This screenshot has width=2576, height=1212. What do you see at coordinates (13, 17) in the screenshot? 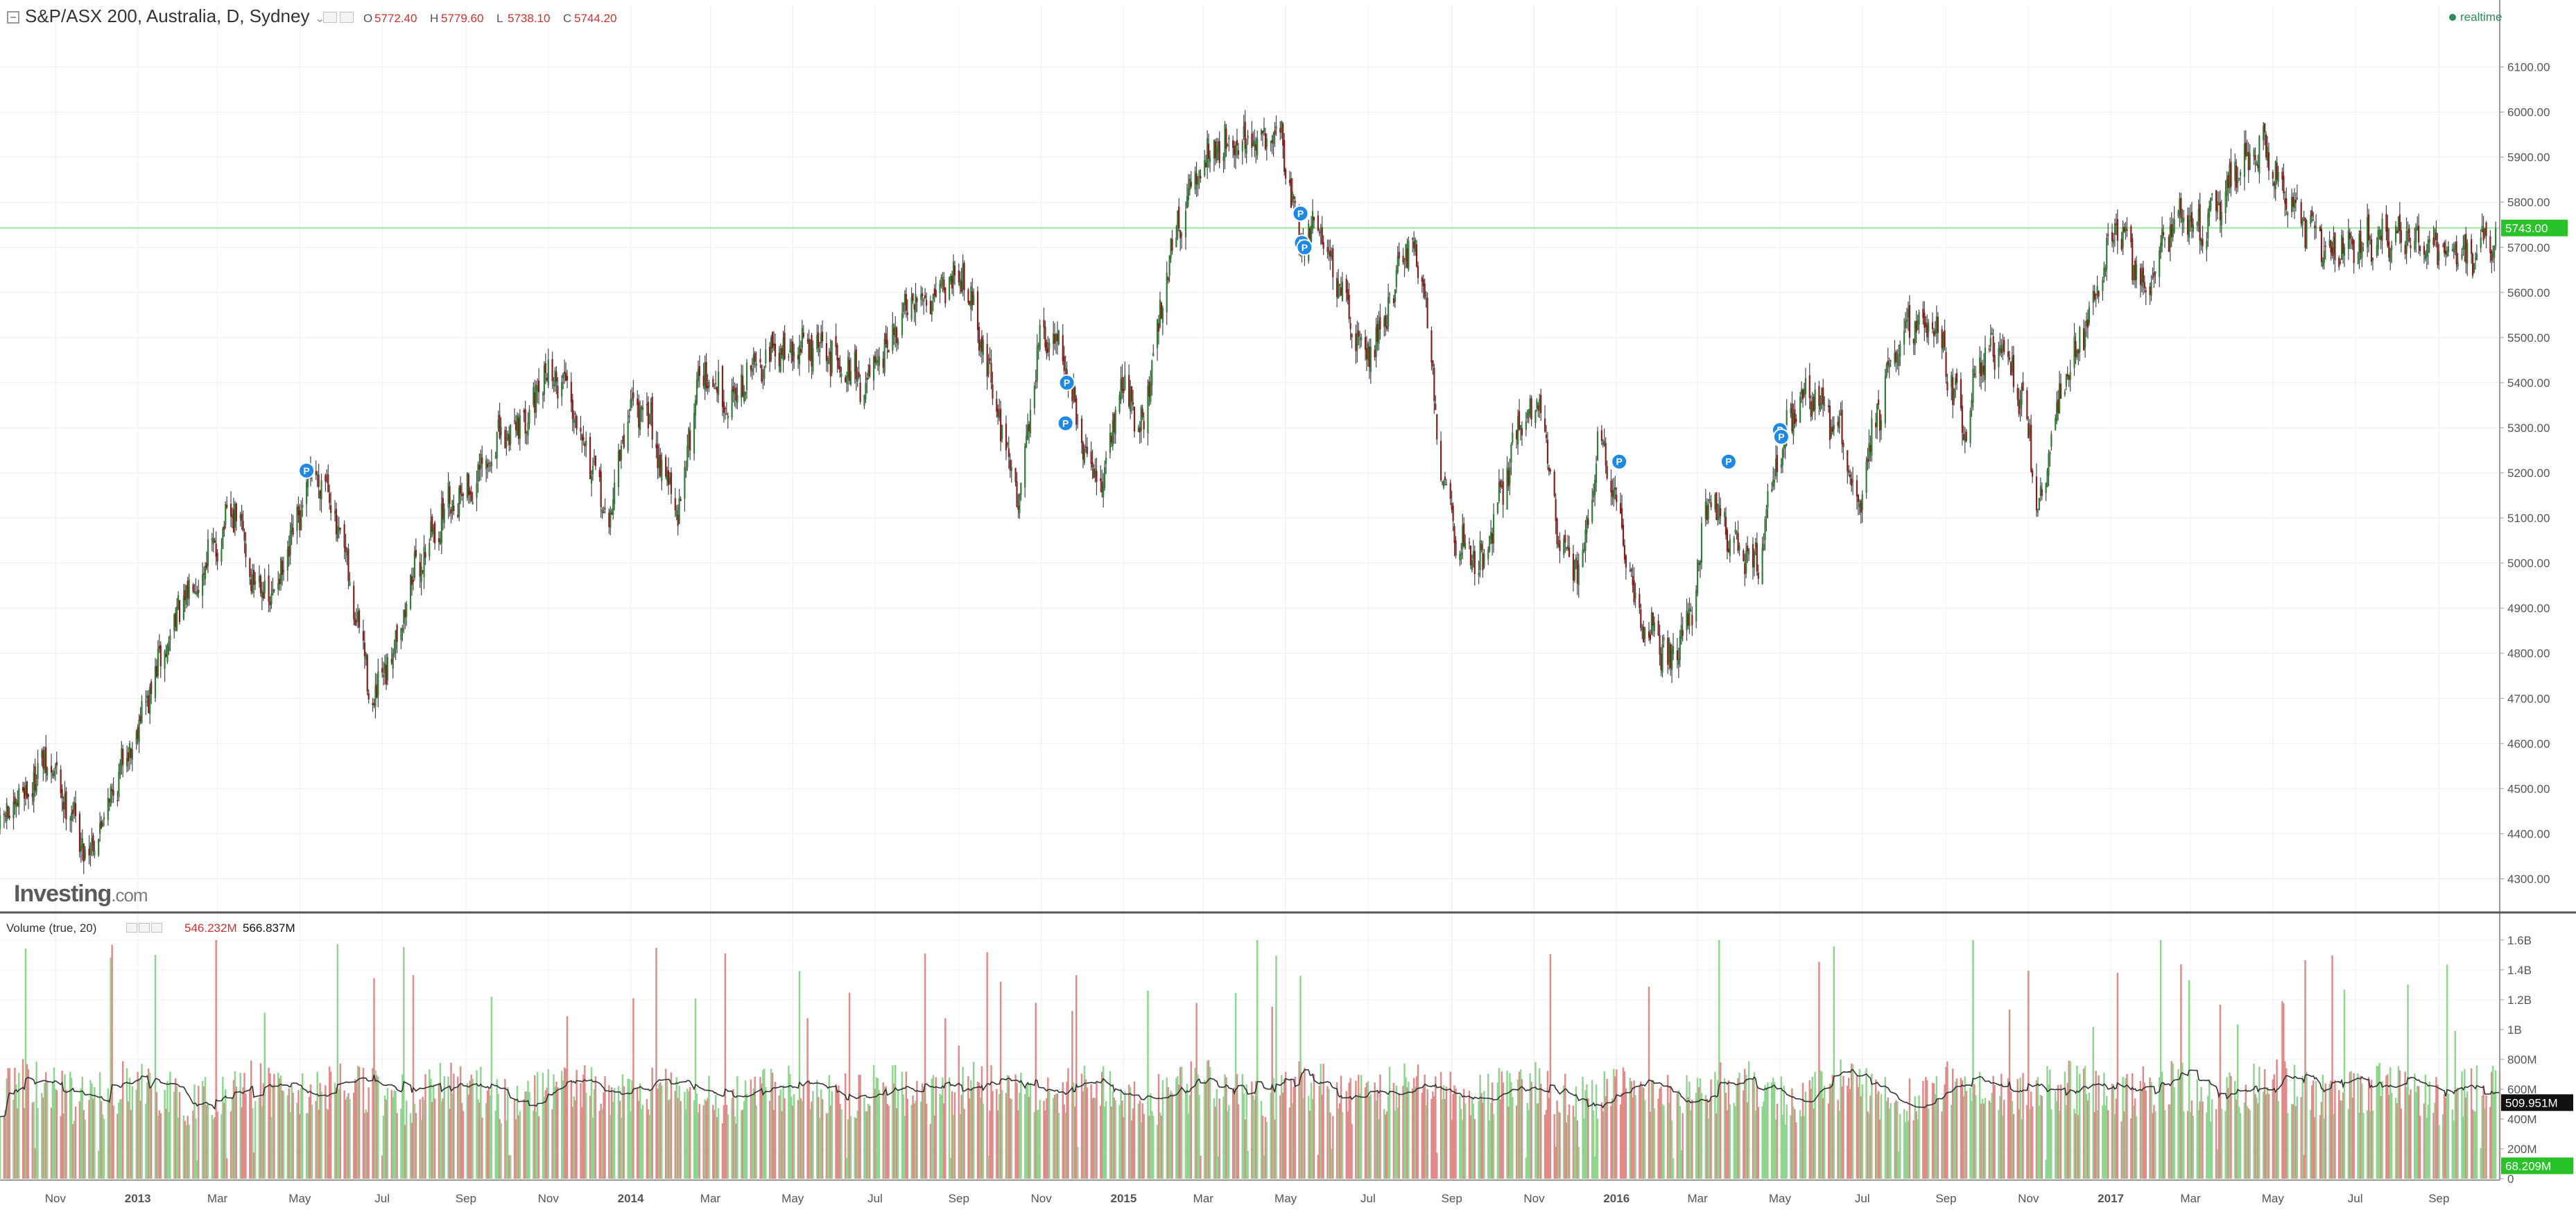
I see `collapse-icon` at bounding box center [13, 17].